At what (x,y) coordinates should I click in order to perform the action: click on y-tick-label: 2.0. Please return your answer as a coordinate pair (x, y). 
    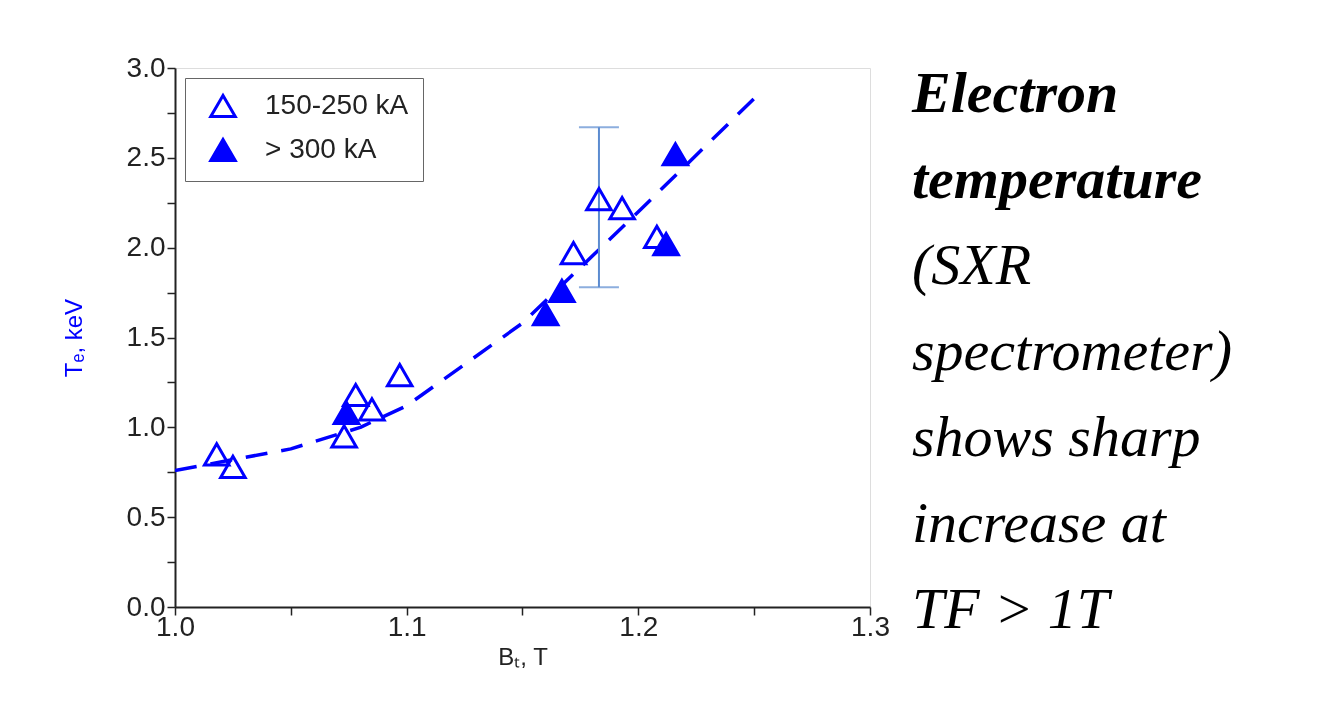
    Looking at the image, I should click on (146, 247).